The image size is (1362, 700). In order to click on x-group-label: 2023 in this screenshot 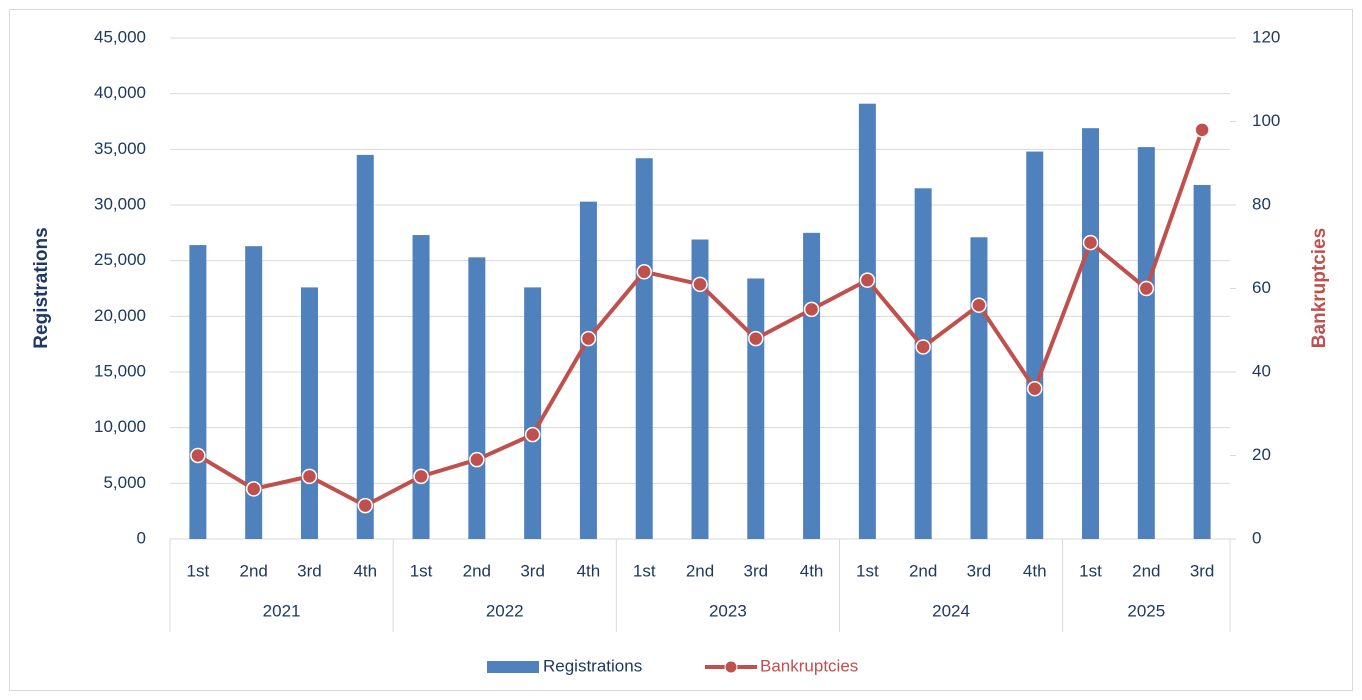, I will do `click(728, 610)`.